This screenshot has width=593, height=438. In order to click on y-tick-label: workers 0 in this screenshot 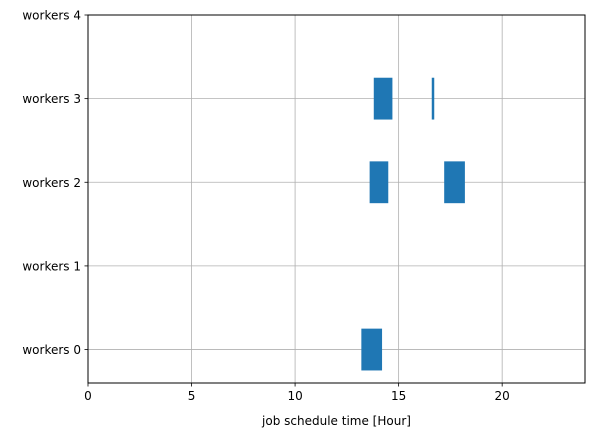, I will do `click(51, 350)`.